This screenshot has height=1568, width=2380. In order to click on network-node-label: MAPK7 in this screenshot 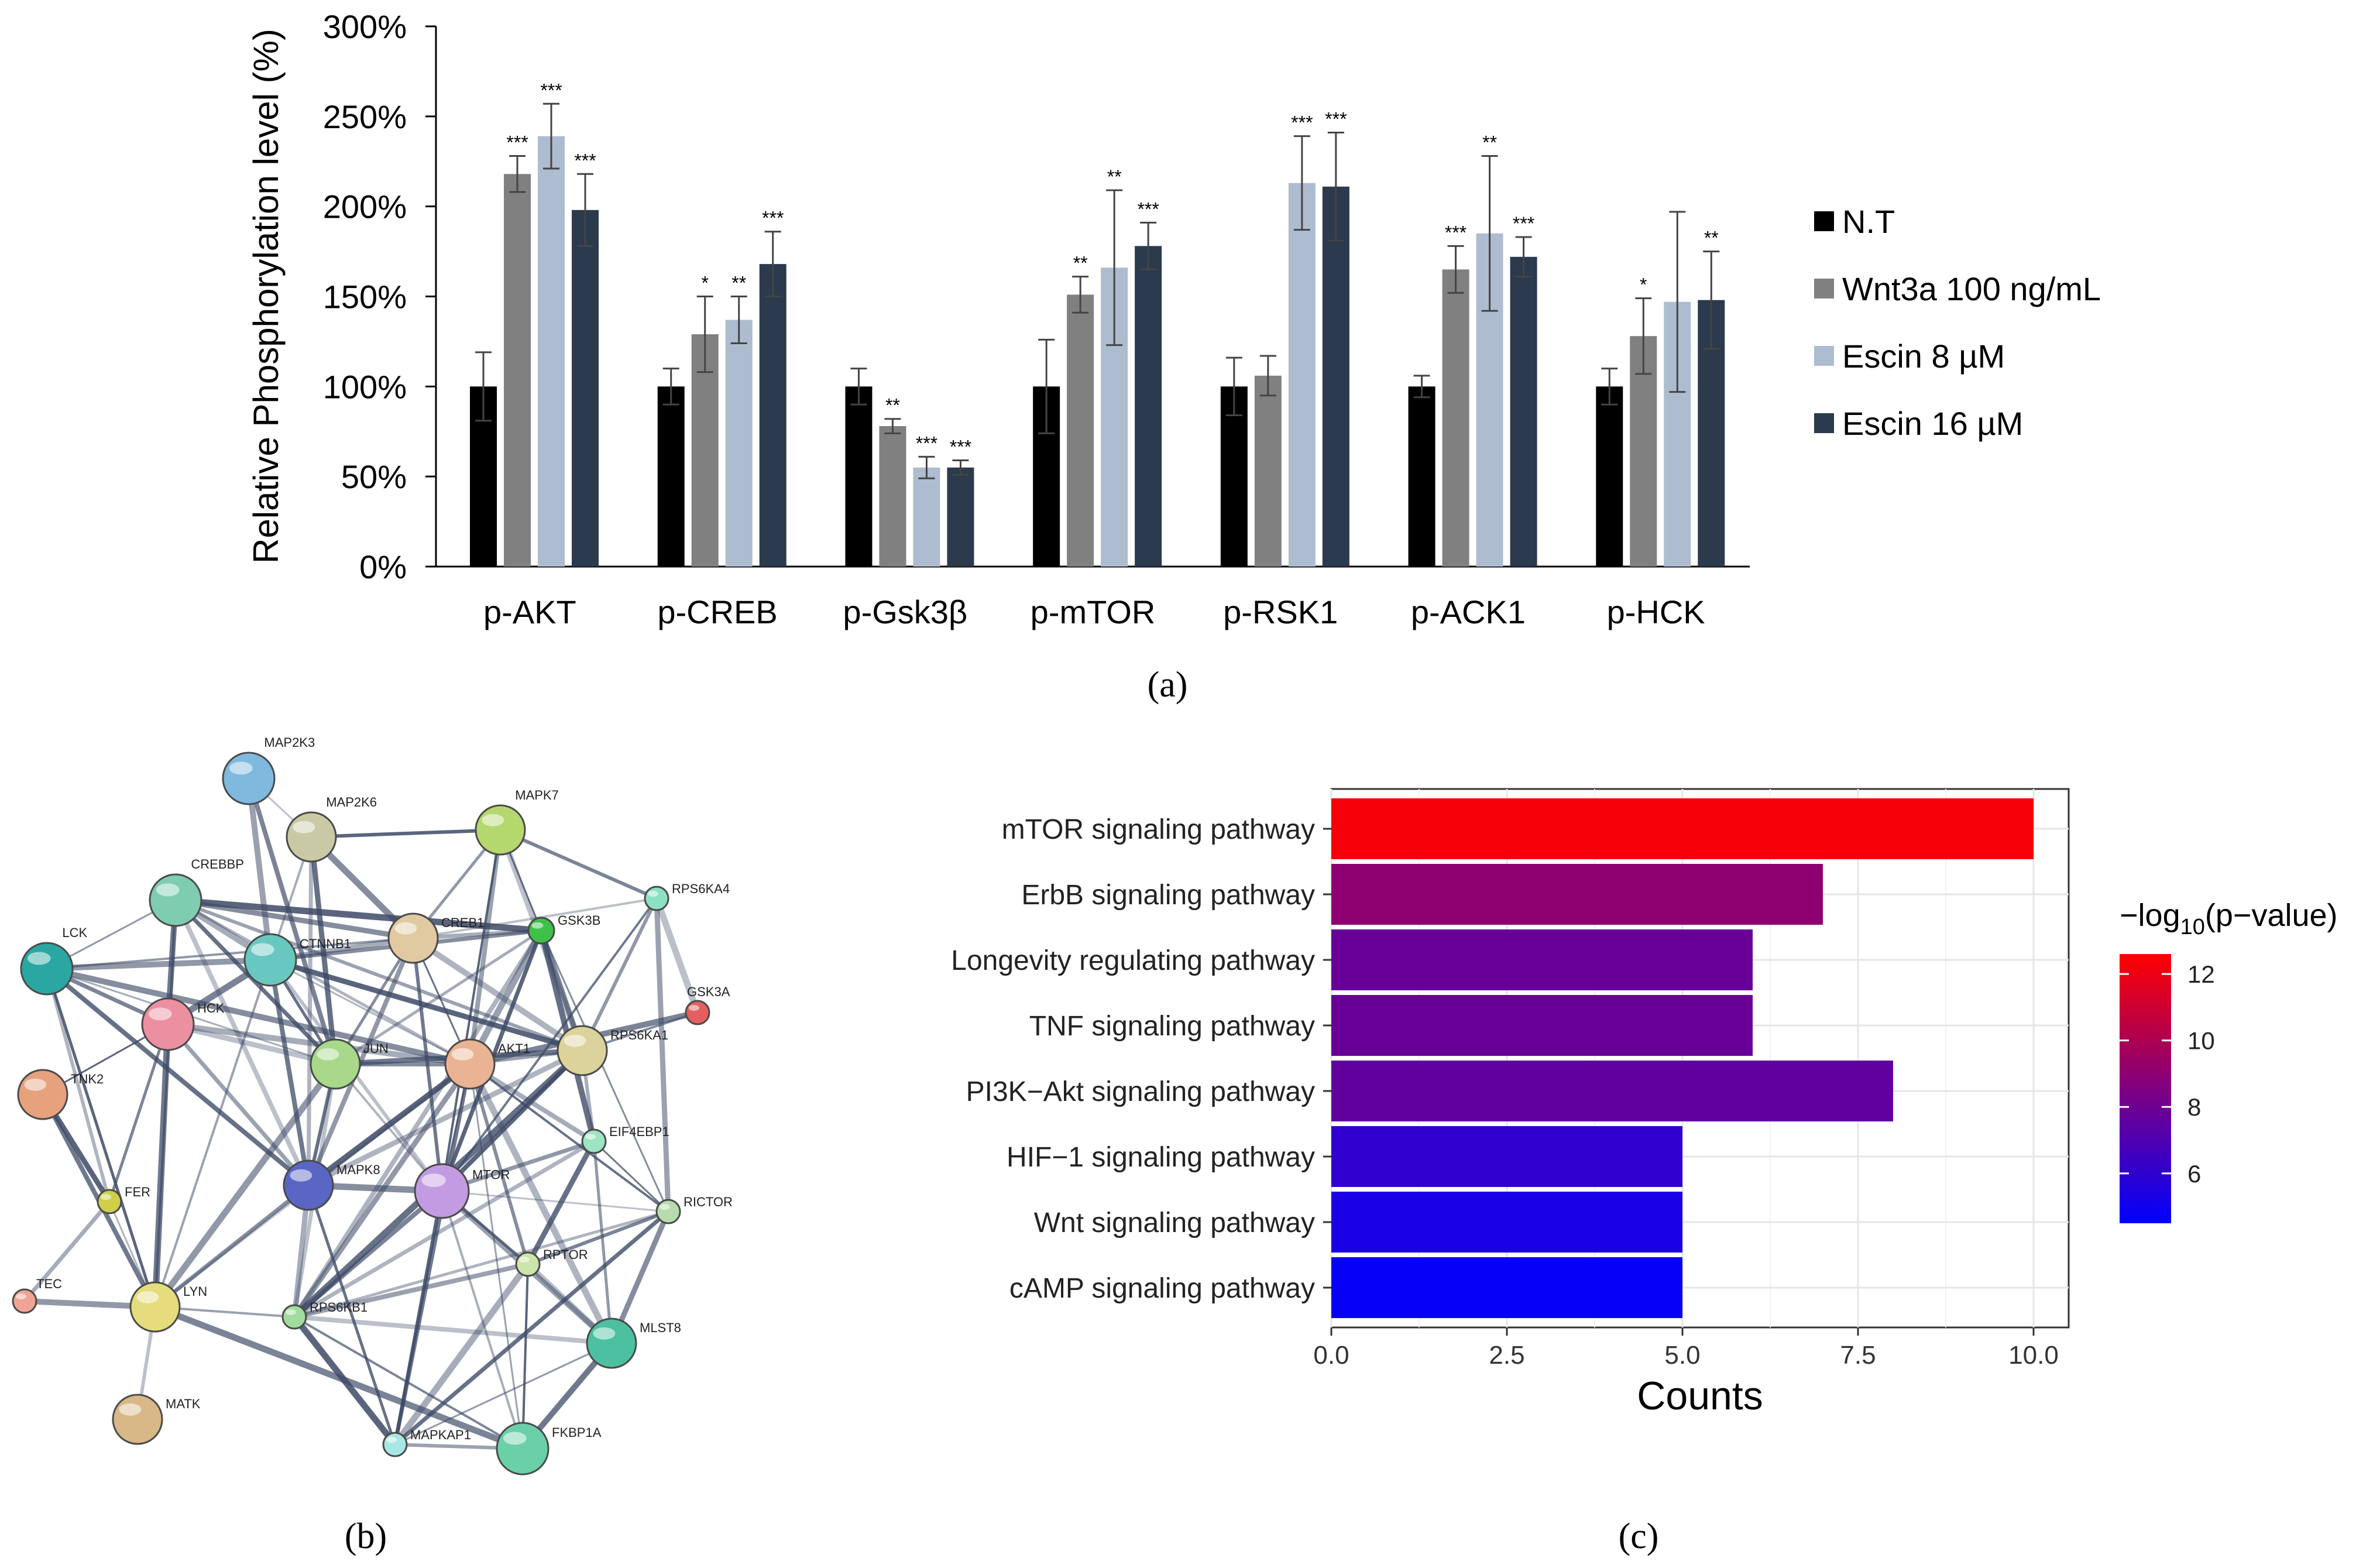, I will do `click(537, 795)`.